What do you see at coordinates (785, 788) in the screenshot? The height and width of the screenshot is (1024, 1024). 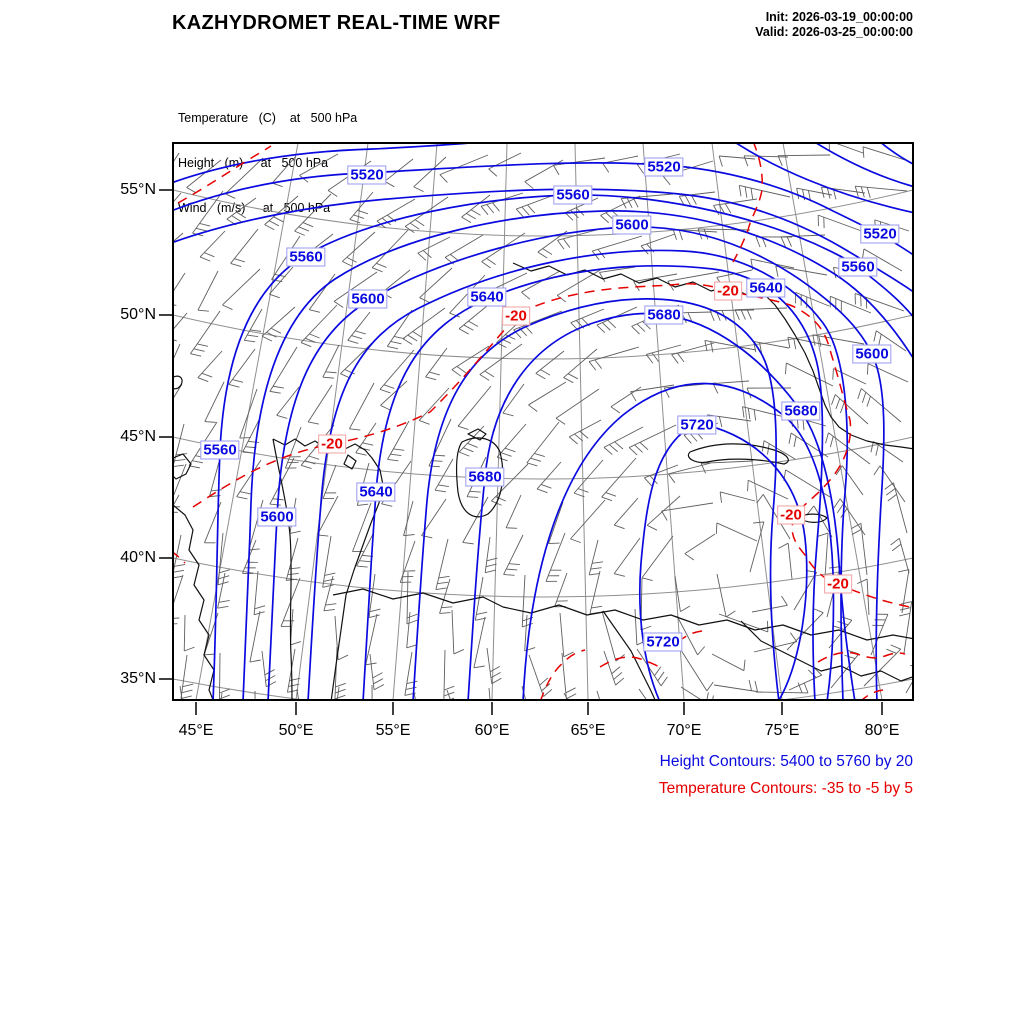 I see `temperature-legend: Temperature Contours: -35 to -5 by 5` at bounding box center [785, 788].